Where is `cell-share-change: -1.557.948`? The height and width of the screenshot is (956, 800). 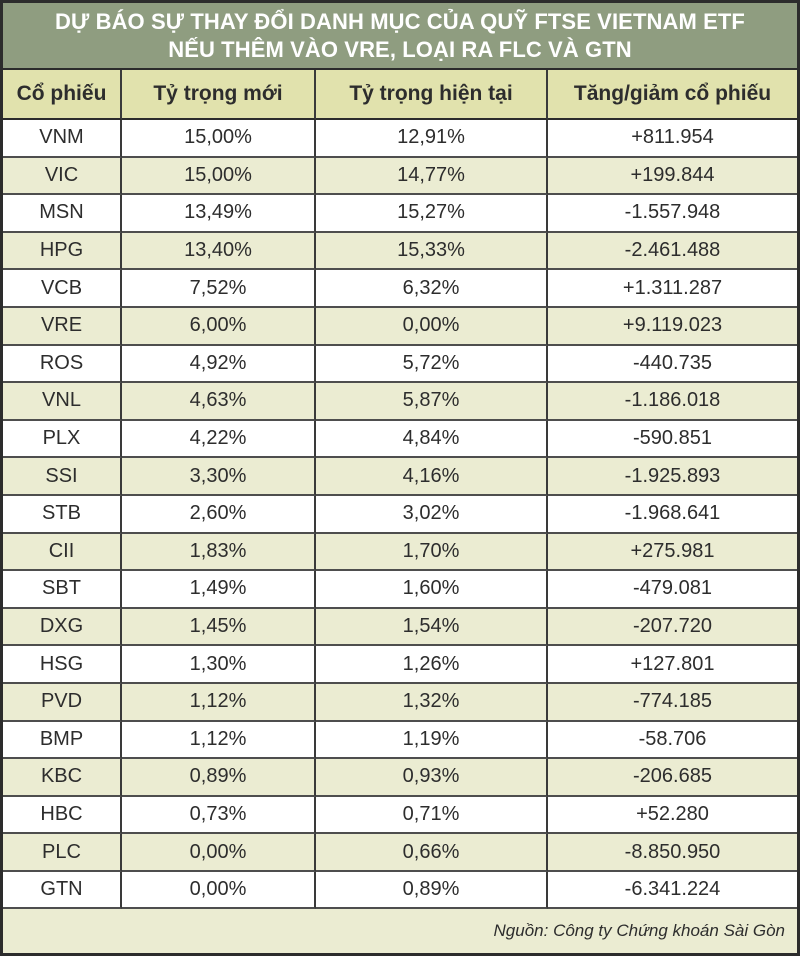
cell-share-change: -1.557.948 is located at coordinates (672, 214).